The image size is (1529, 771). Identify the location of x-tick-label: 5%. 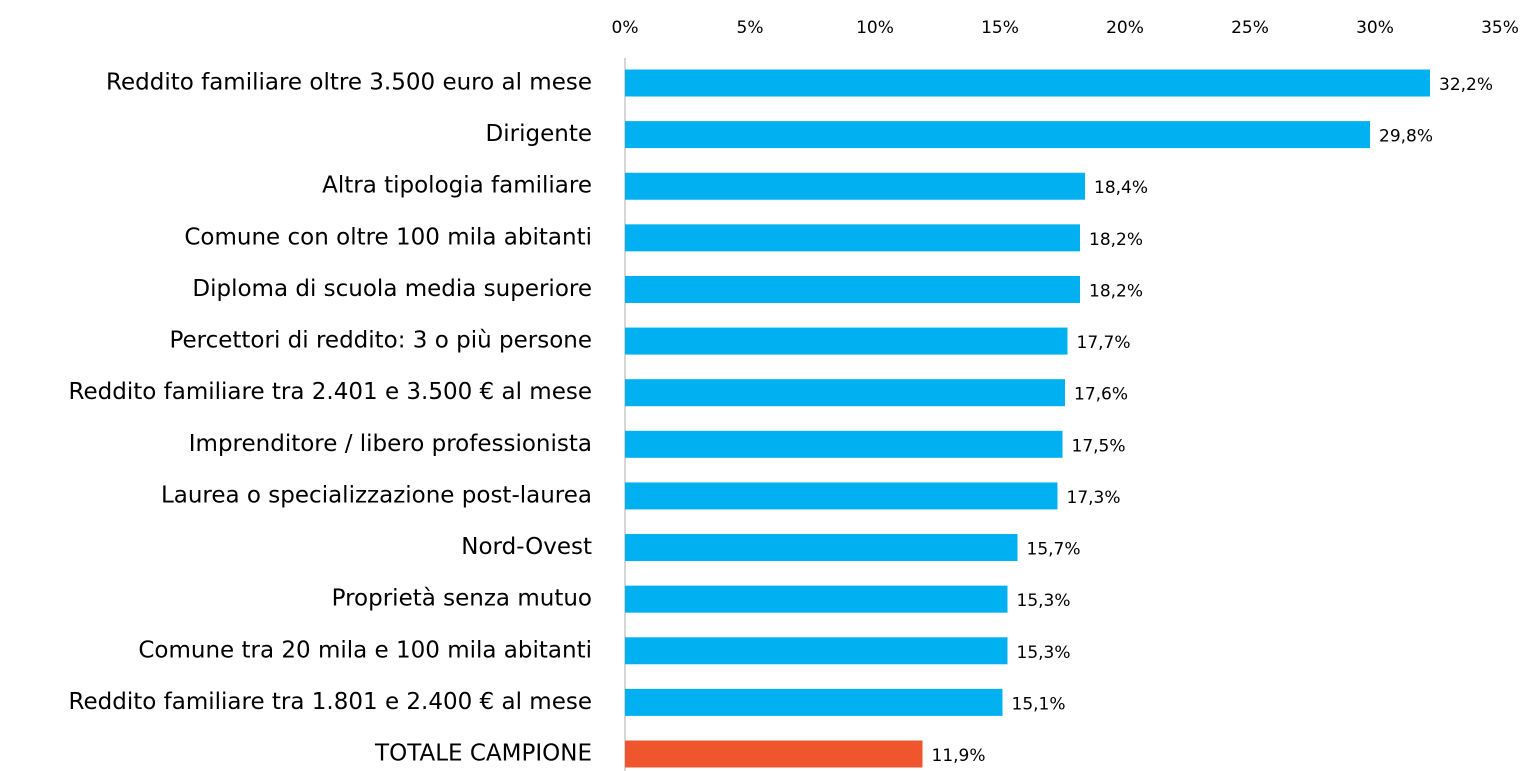
(750, 28).